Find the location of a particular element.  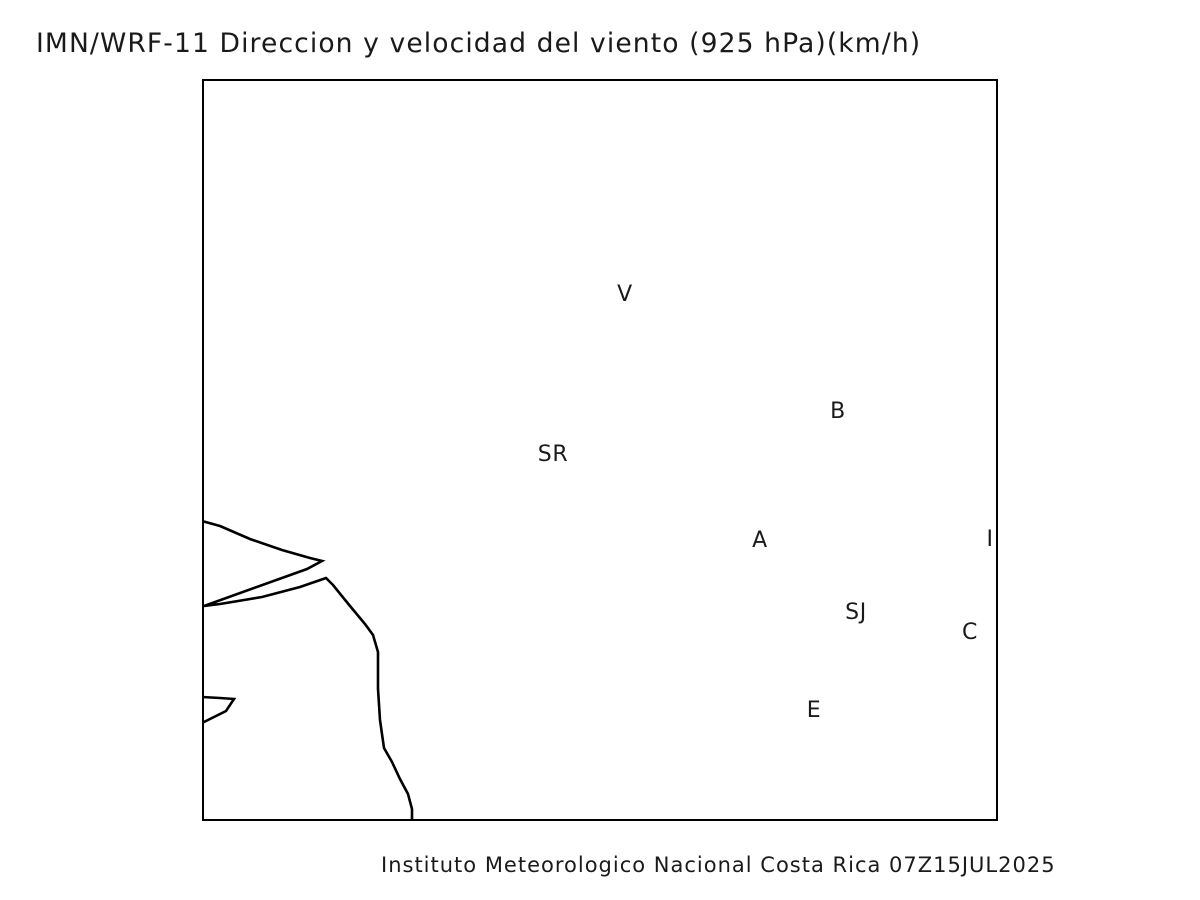

coastline-group is located at coordinates (308, 670).